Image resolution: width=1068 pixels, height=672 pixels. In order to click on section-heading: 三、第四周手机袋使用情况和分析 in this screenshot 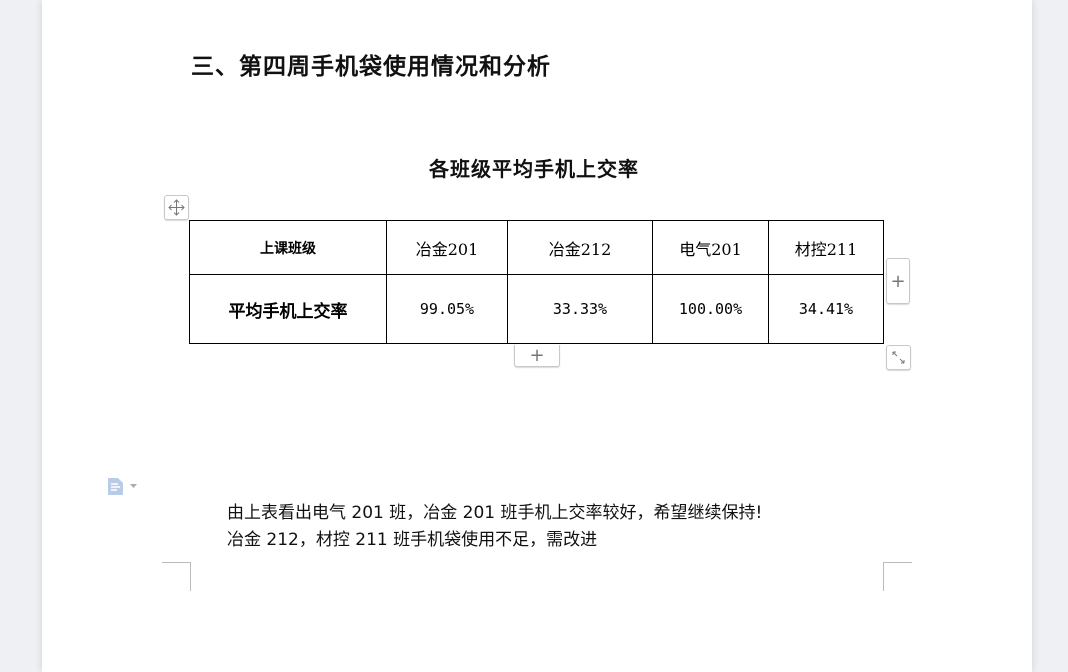, I will do `click(371, 67)`.